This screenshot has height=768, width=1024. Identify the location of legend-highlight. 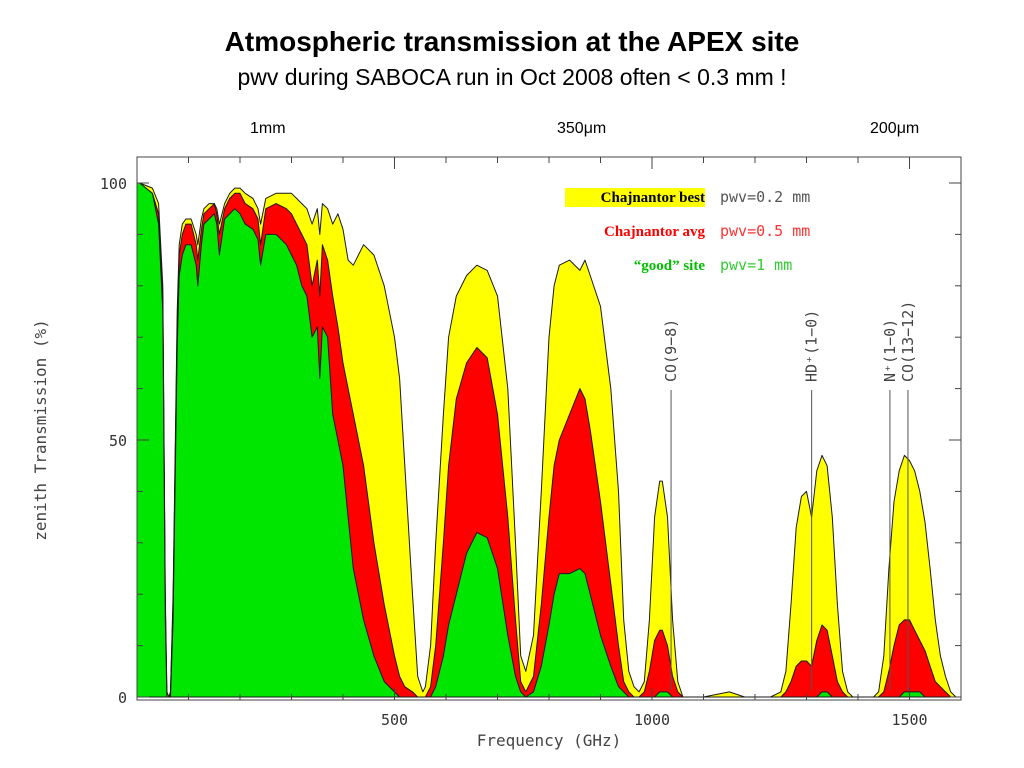
(635, 197).